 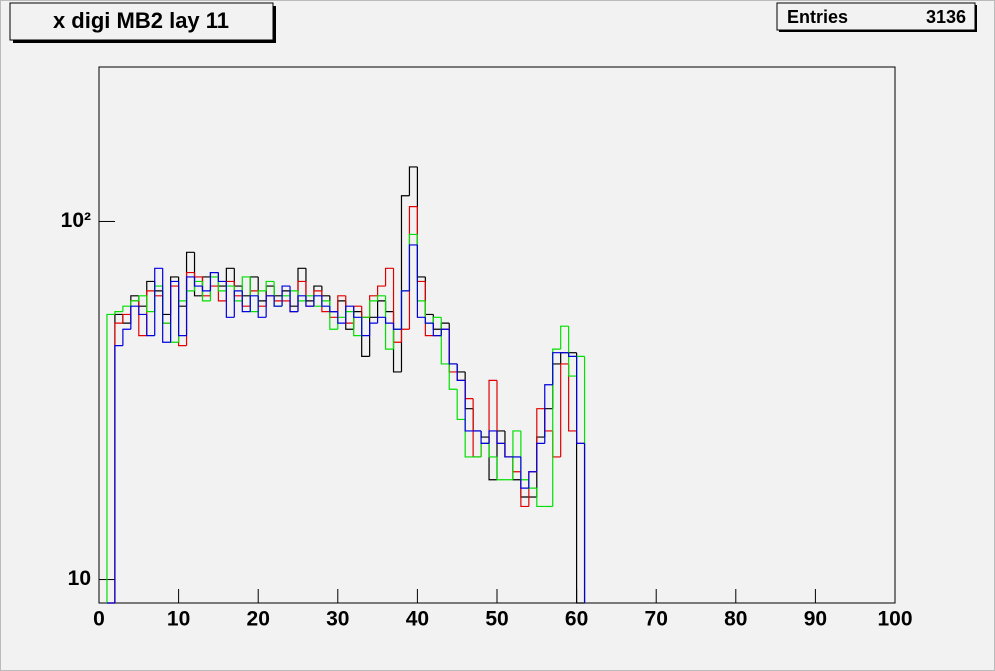 I want to click on title-box, so click(x=141, y=21).